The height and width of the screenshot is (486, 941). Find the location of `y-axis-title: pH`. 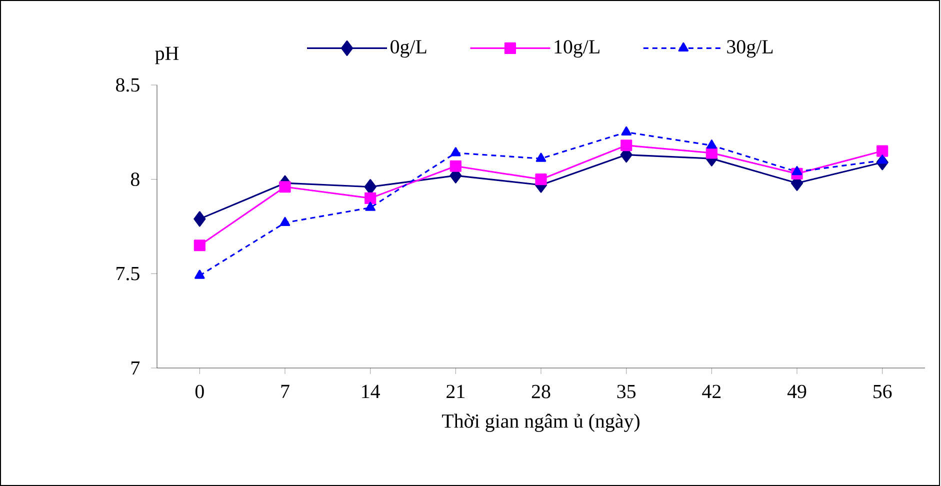

y-axis-title: pH is located at coordinates (167, 55).